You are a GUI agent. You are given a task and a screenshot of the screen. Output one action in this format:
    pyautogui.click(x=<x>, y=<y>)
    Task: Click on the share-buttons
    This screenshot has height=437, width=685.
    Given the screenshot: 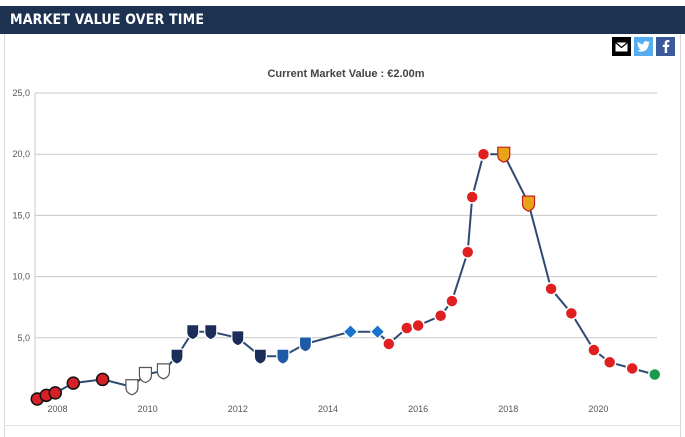 What is the action you would take?
    pyautogui.click(x=643, y=46)
    